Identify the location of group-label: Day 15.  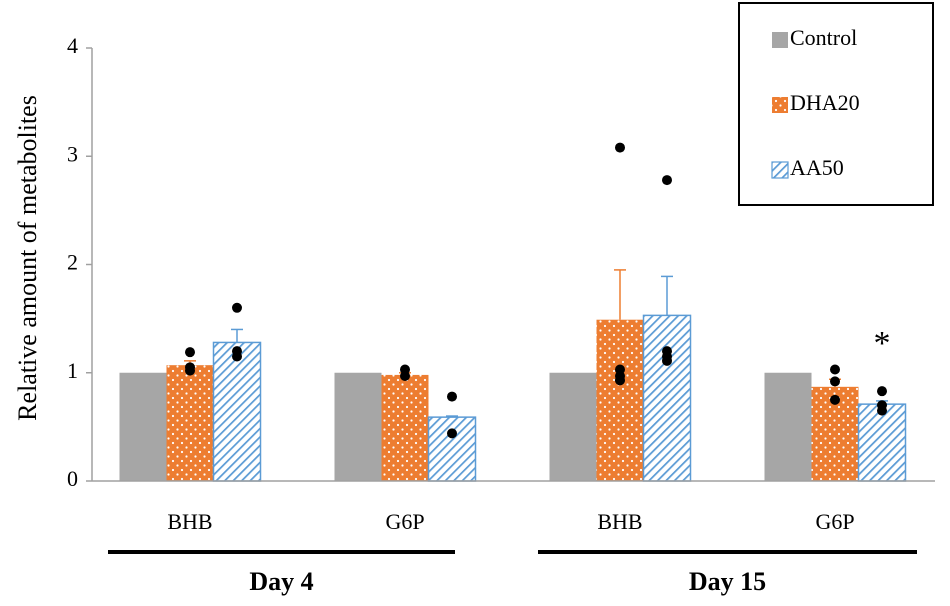
(727, 581).